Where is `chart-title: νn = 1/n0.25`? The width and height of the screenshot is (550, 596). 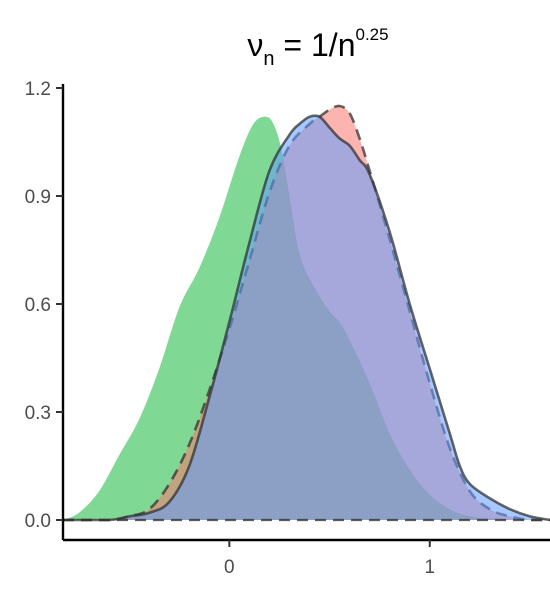
chart-title: νn = 1/n0.25 is located at coordinates (317, 47).